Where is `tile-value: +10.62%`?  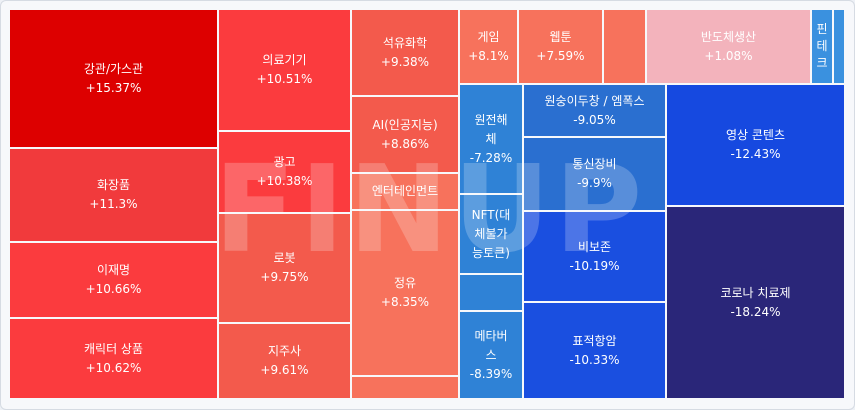 tile-value: +10.62% is located at coordinates (113, 367).